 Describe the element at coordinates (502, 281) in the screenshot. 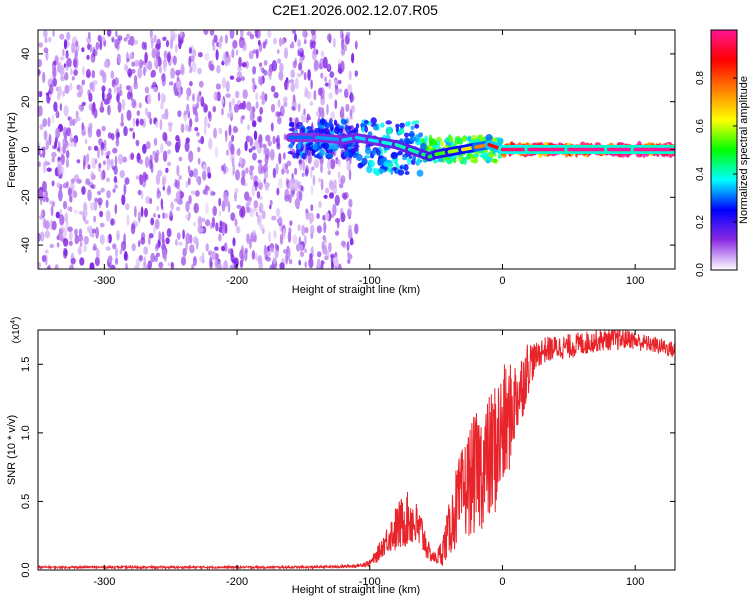

I see `x-tick-label: 0` at that location.